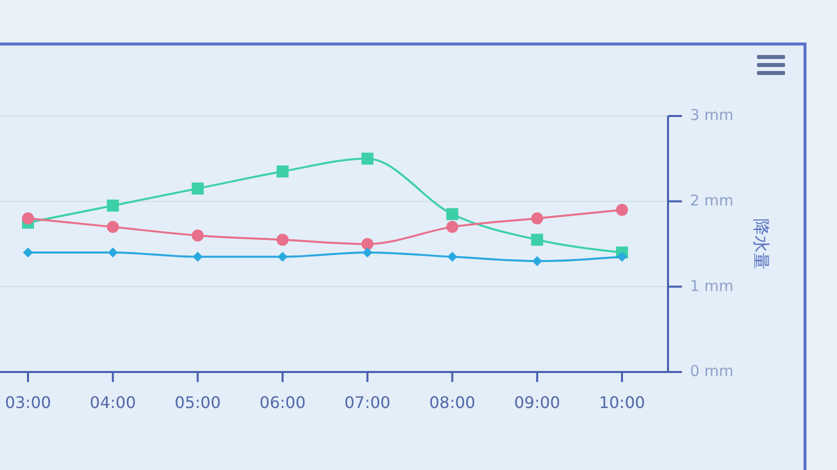 The image size is (837, 470). Describe the element at coordinates (452, 402) in the screenshot. I see `x-tick-label: 08:00` at that location.